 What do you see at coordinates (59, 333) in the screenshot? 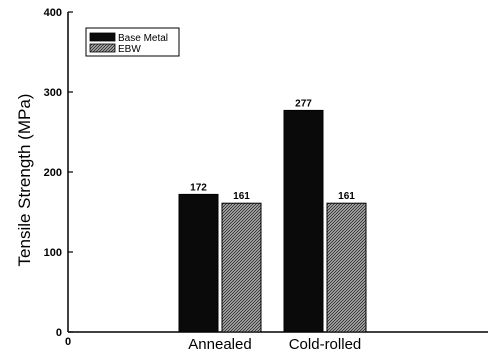
I see `y-tick-label: 0` at bounding box center [59, 333].